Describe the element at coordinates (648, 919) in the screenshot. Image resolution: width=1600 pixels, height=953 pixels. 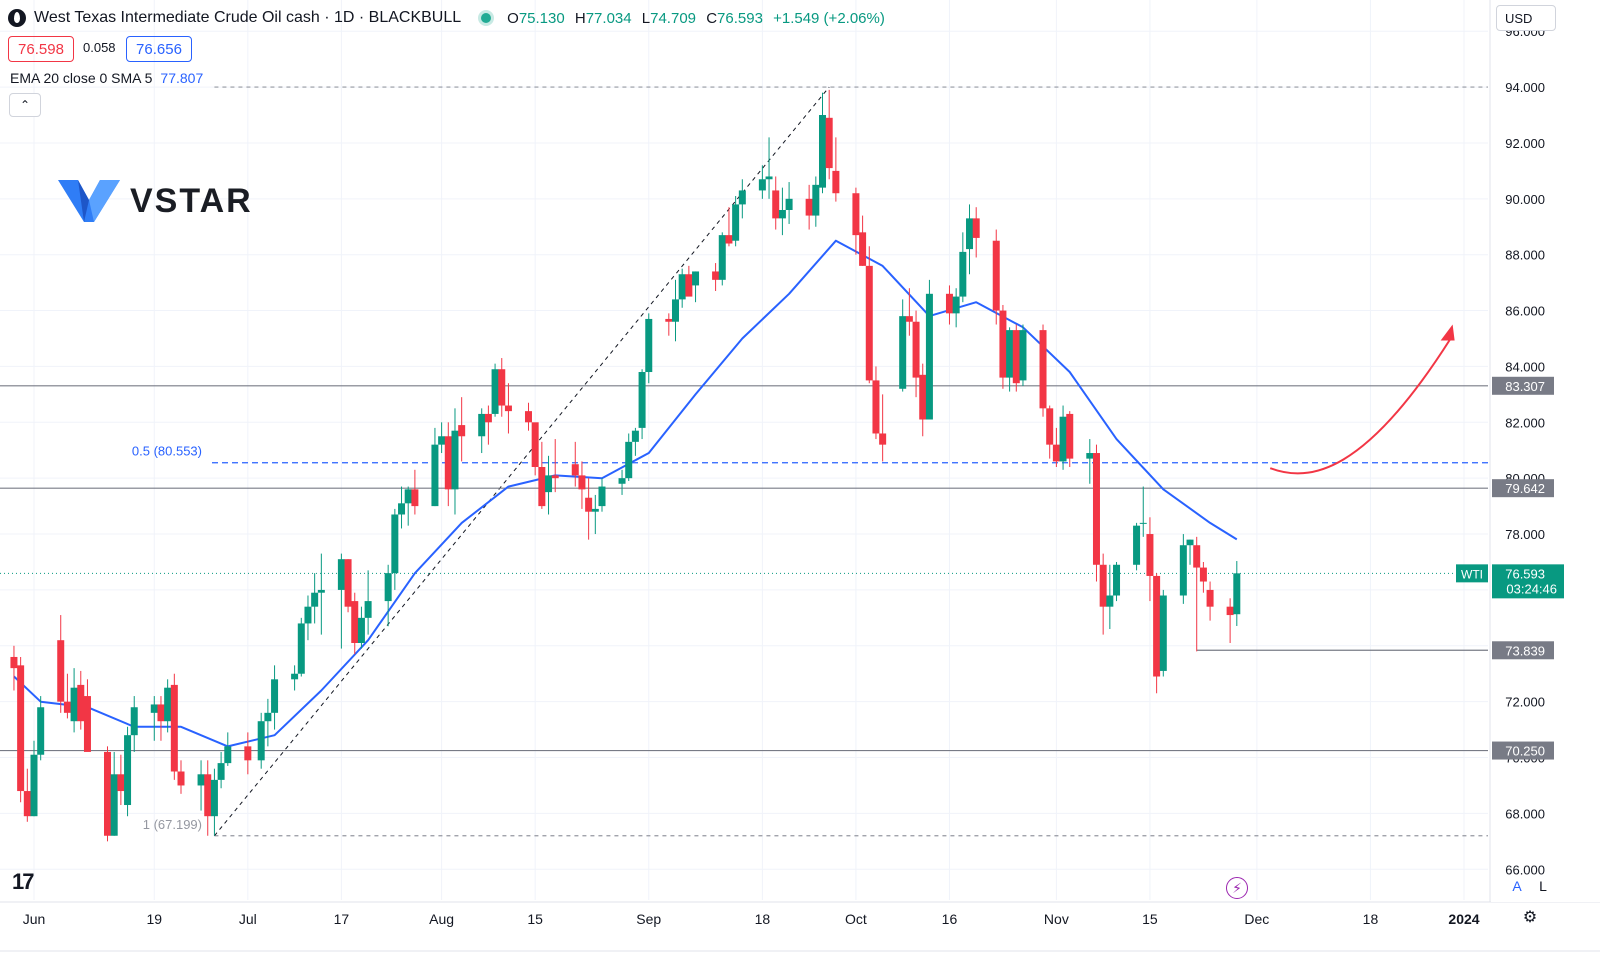
I see `time-tick-label: Sep` at that location.